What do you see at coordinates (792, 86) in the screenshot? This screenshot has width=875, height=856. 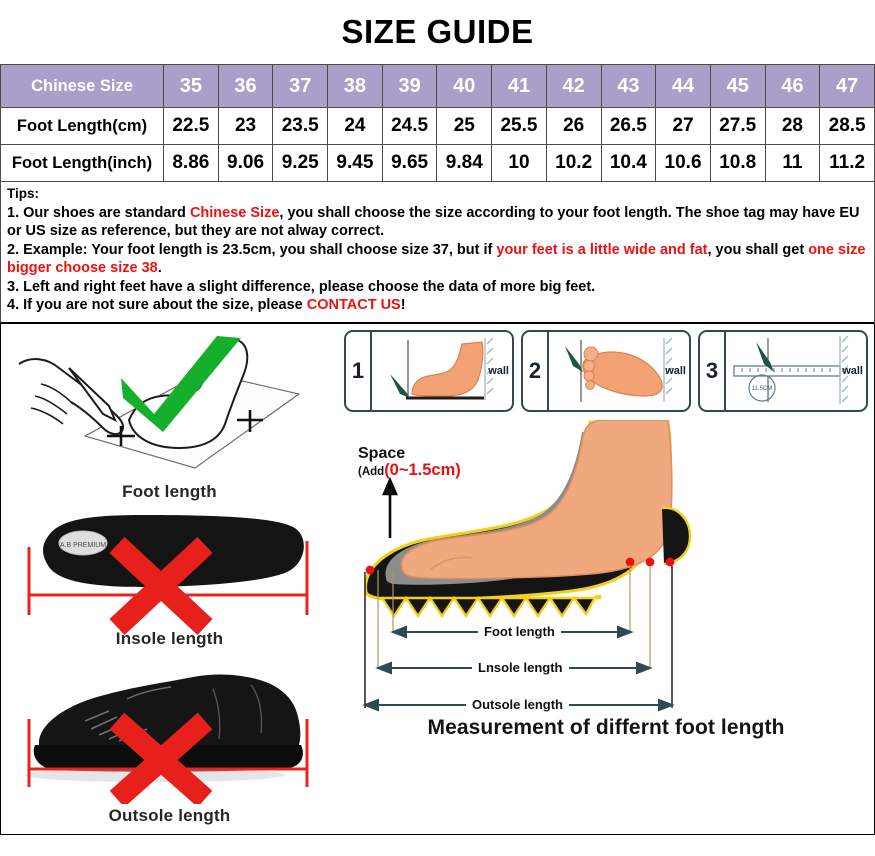 I see `table-cell: 46` at bounding box center [792, 86].